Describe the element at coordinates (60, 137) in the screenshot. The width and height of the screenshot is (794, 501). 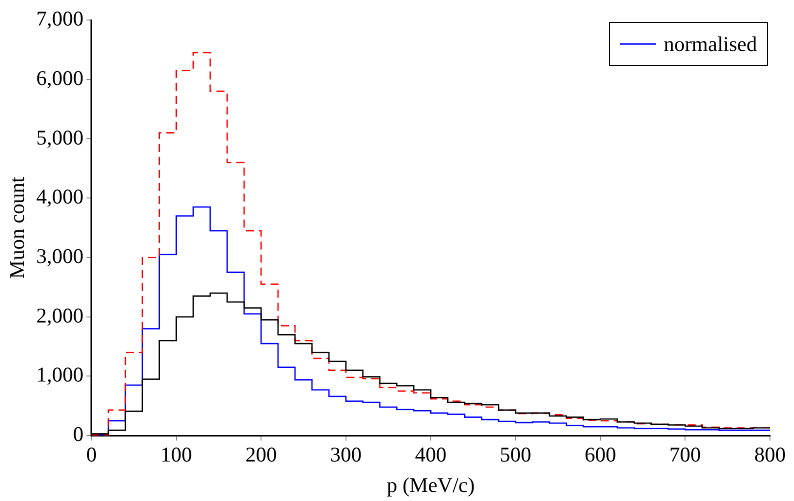
I see `y-tick-label: 5,000` at that location.